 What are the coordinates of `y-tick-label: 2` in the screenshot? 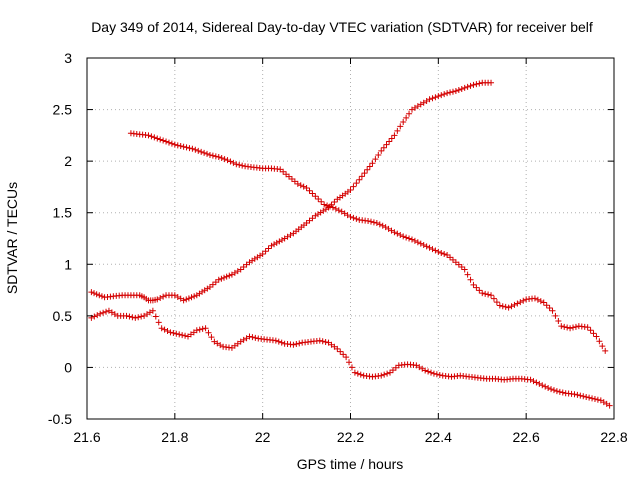 It's located at (68, 161).